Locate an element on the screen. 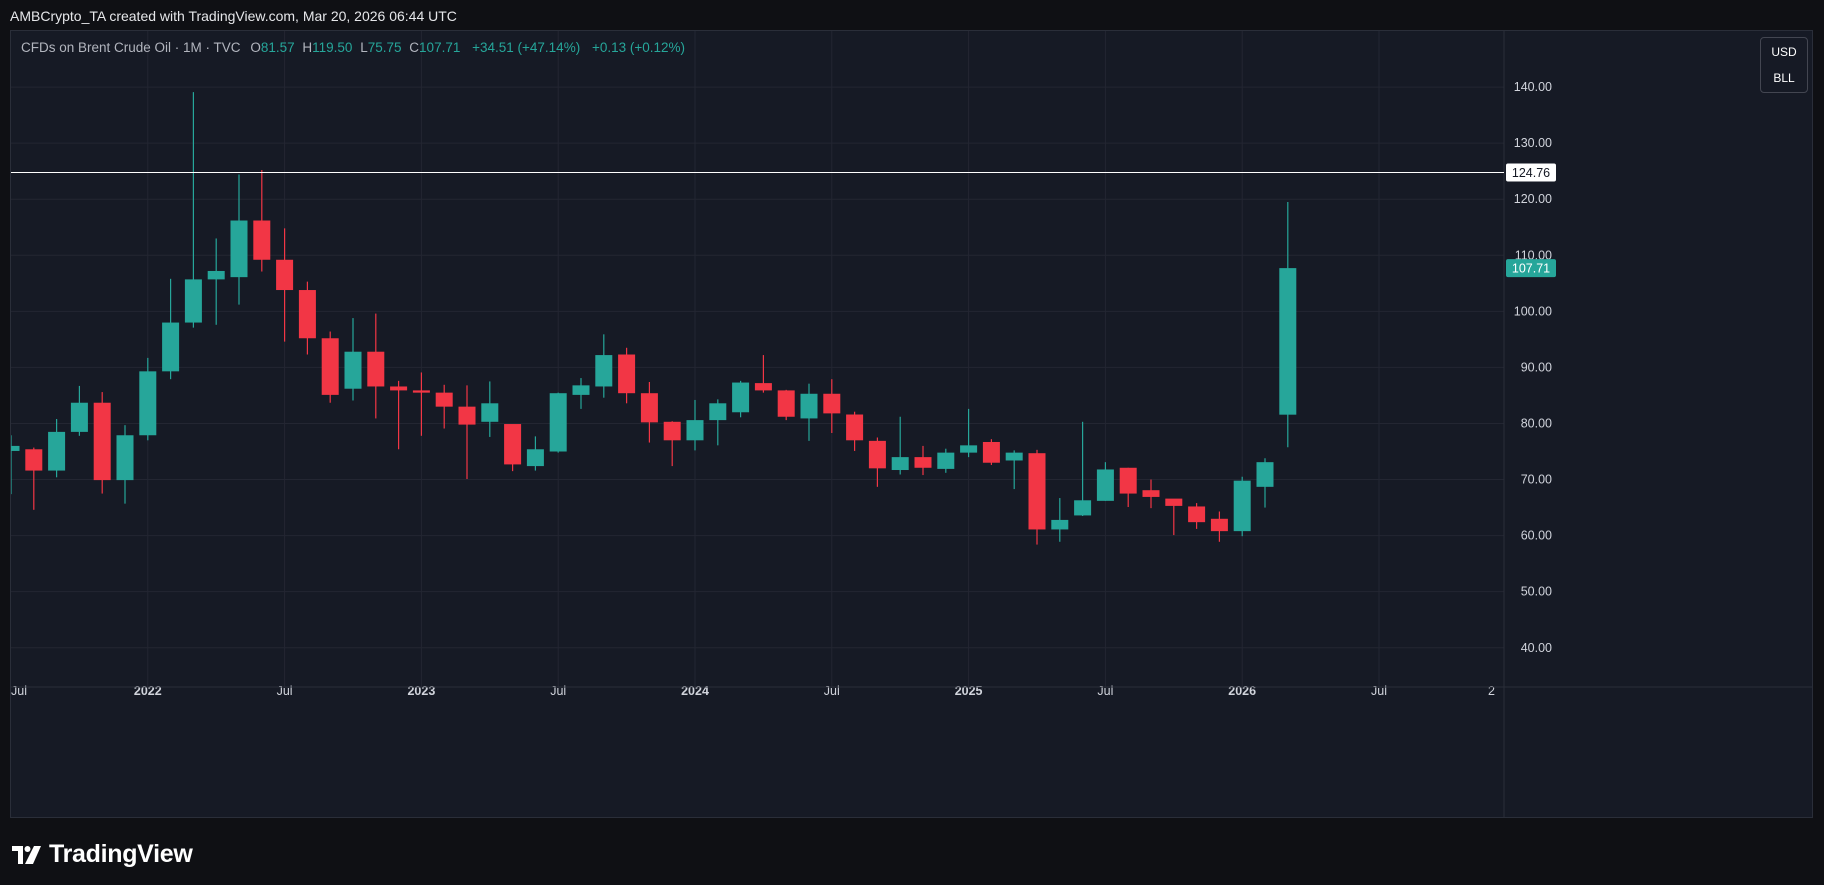 The width and height of the screenshot is (1824, 885). open-value: 81.57 is located at coordinates (277, 47).